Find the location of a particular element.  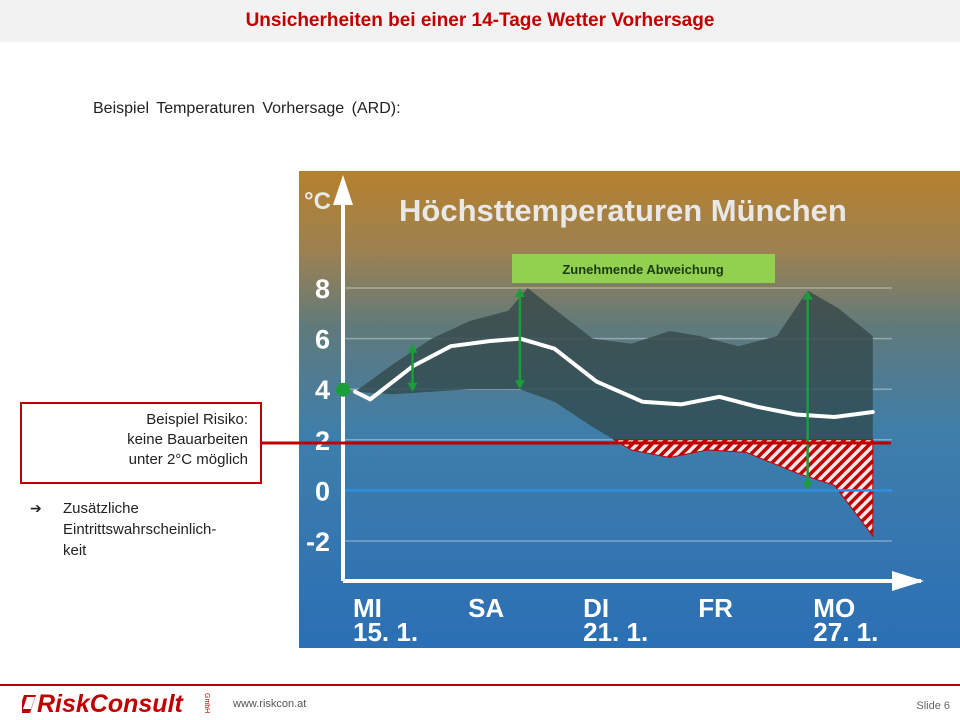

footer-divider is located at coordinates (480, 685).